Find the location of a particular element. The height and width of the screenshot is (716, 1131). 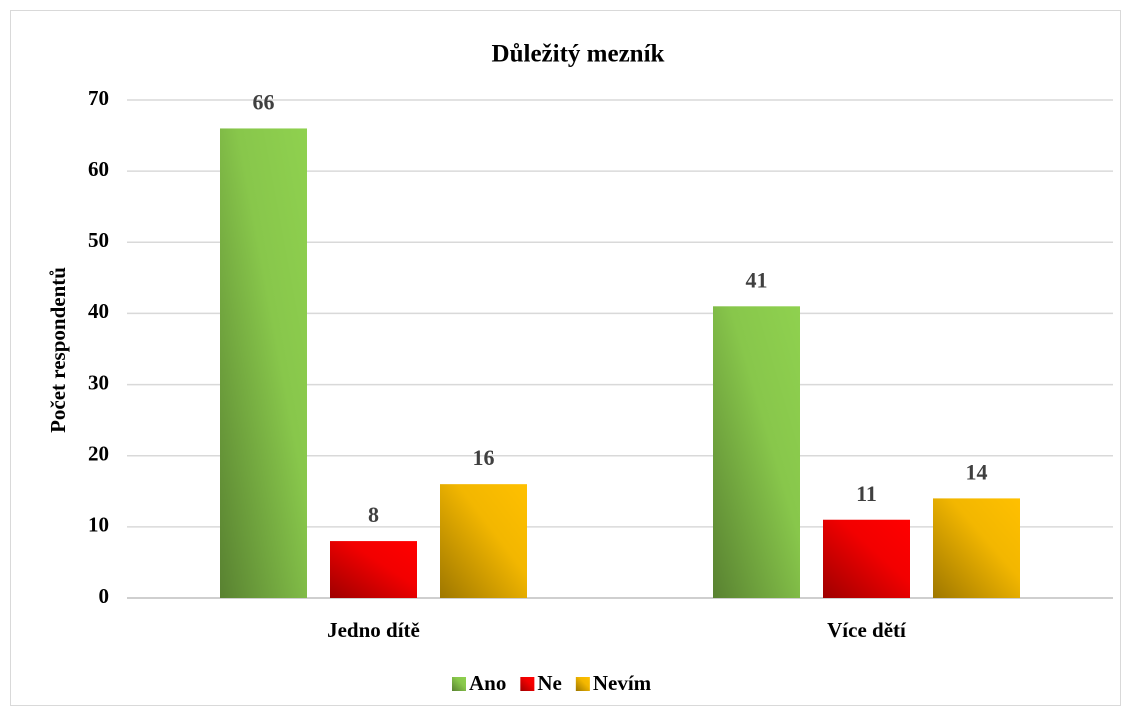

legend-label: Nevím is located at coordinates (622, 683).